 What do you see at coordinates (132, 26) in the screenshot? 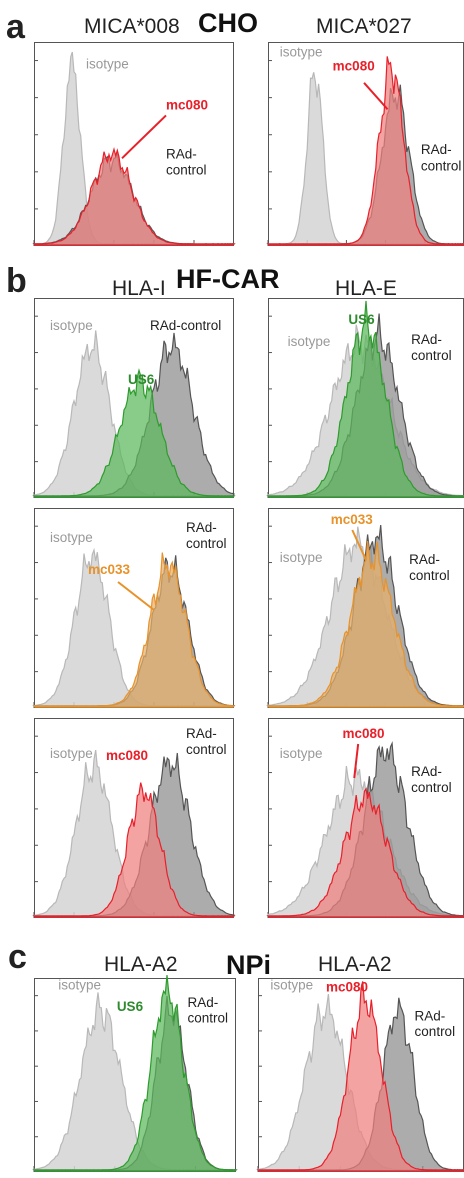
I see `column-title-mica-008: MICA*008` at bounding box center [132, 26].